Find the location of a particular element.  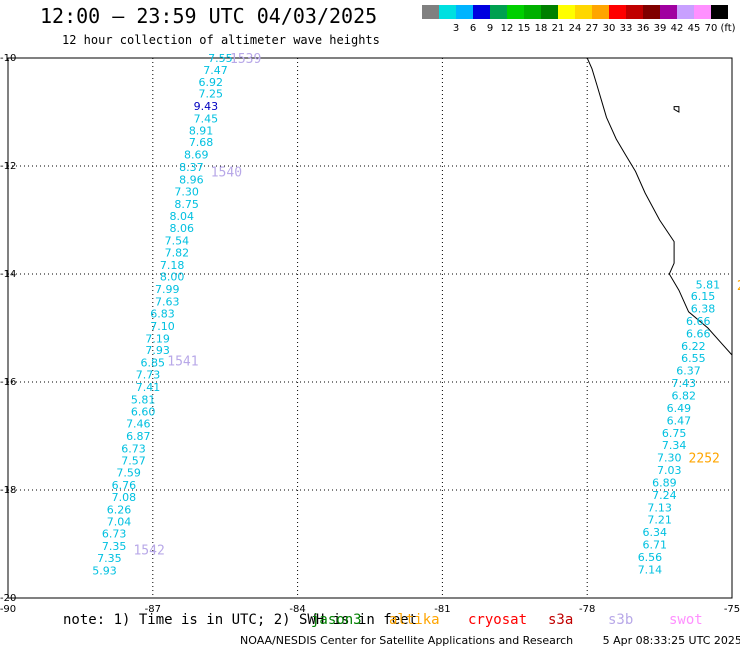

wave-height-value: 6.66 is located at coordinates (698, 333).